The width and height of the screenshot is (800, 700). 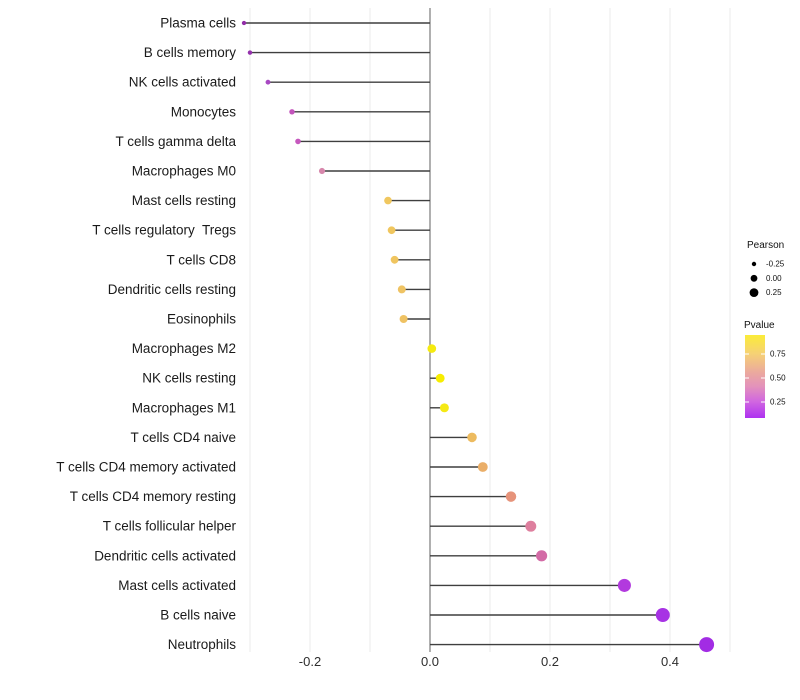 What do you see at coordinates (755, 376) in the screenshot?
I see `legend-gradient-bar` at bounding box center [755, 376].